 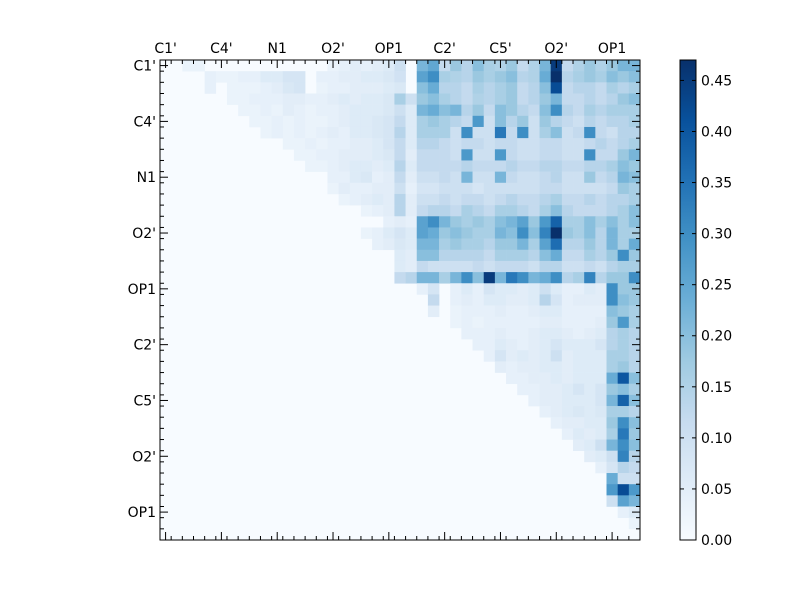 What do you see at coordinates (144, 457) in the screenshot?
I see `y-tick-label: O2'` at bounding box center [144, 457].